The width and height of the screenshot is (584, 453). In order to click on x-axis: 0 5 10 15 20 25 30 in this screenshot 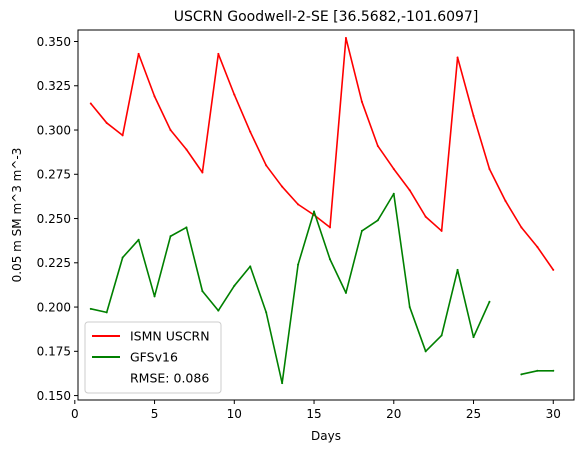, I will do `click(316, 410)`.